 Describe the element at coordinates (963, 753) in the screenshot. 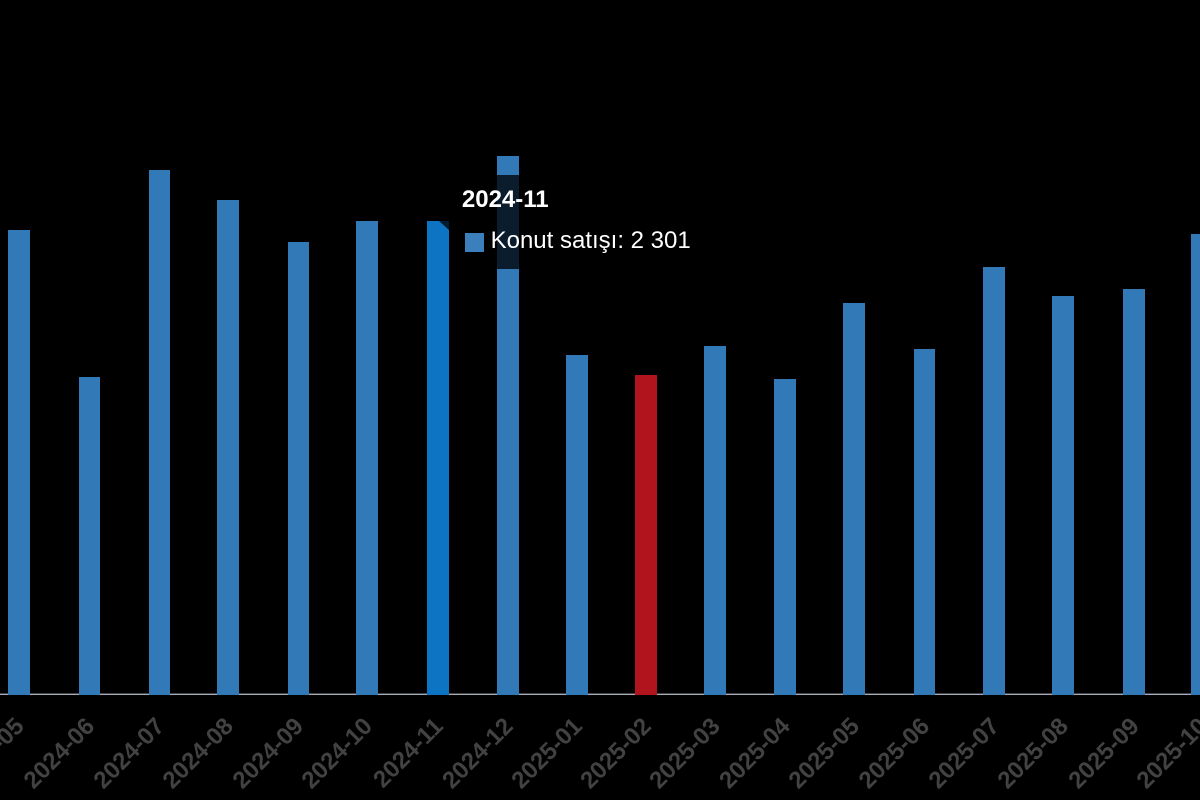

I see `svg-text: 2025-07` at that location.